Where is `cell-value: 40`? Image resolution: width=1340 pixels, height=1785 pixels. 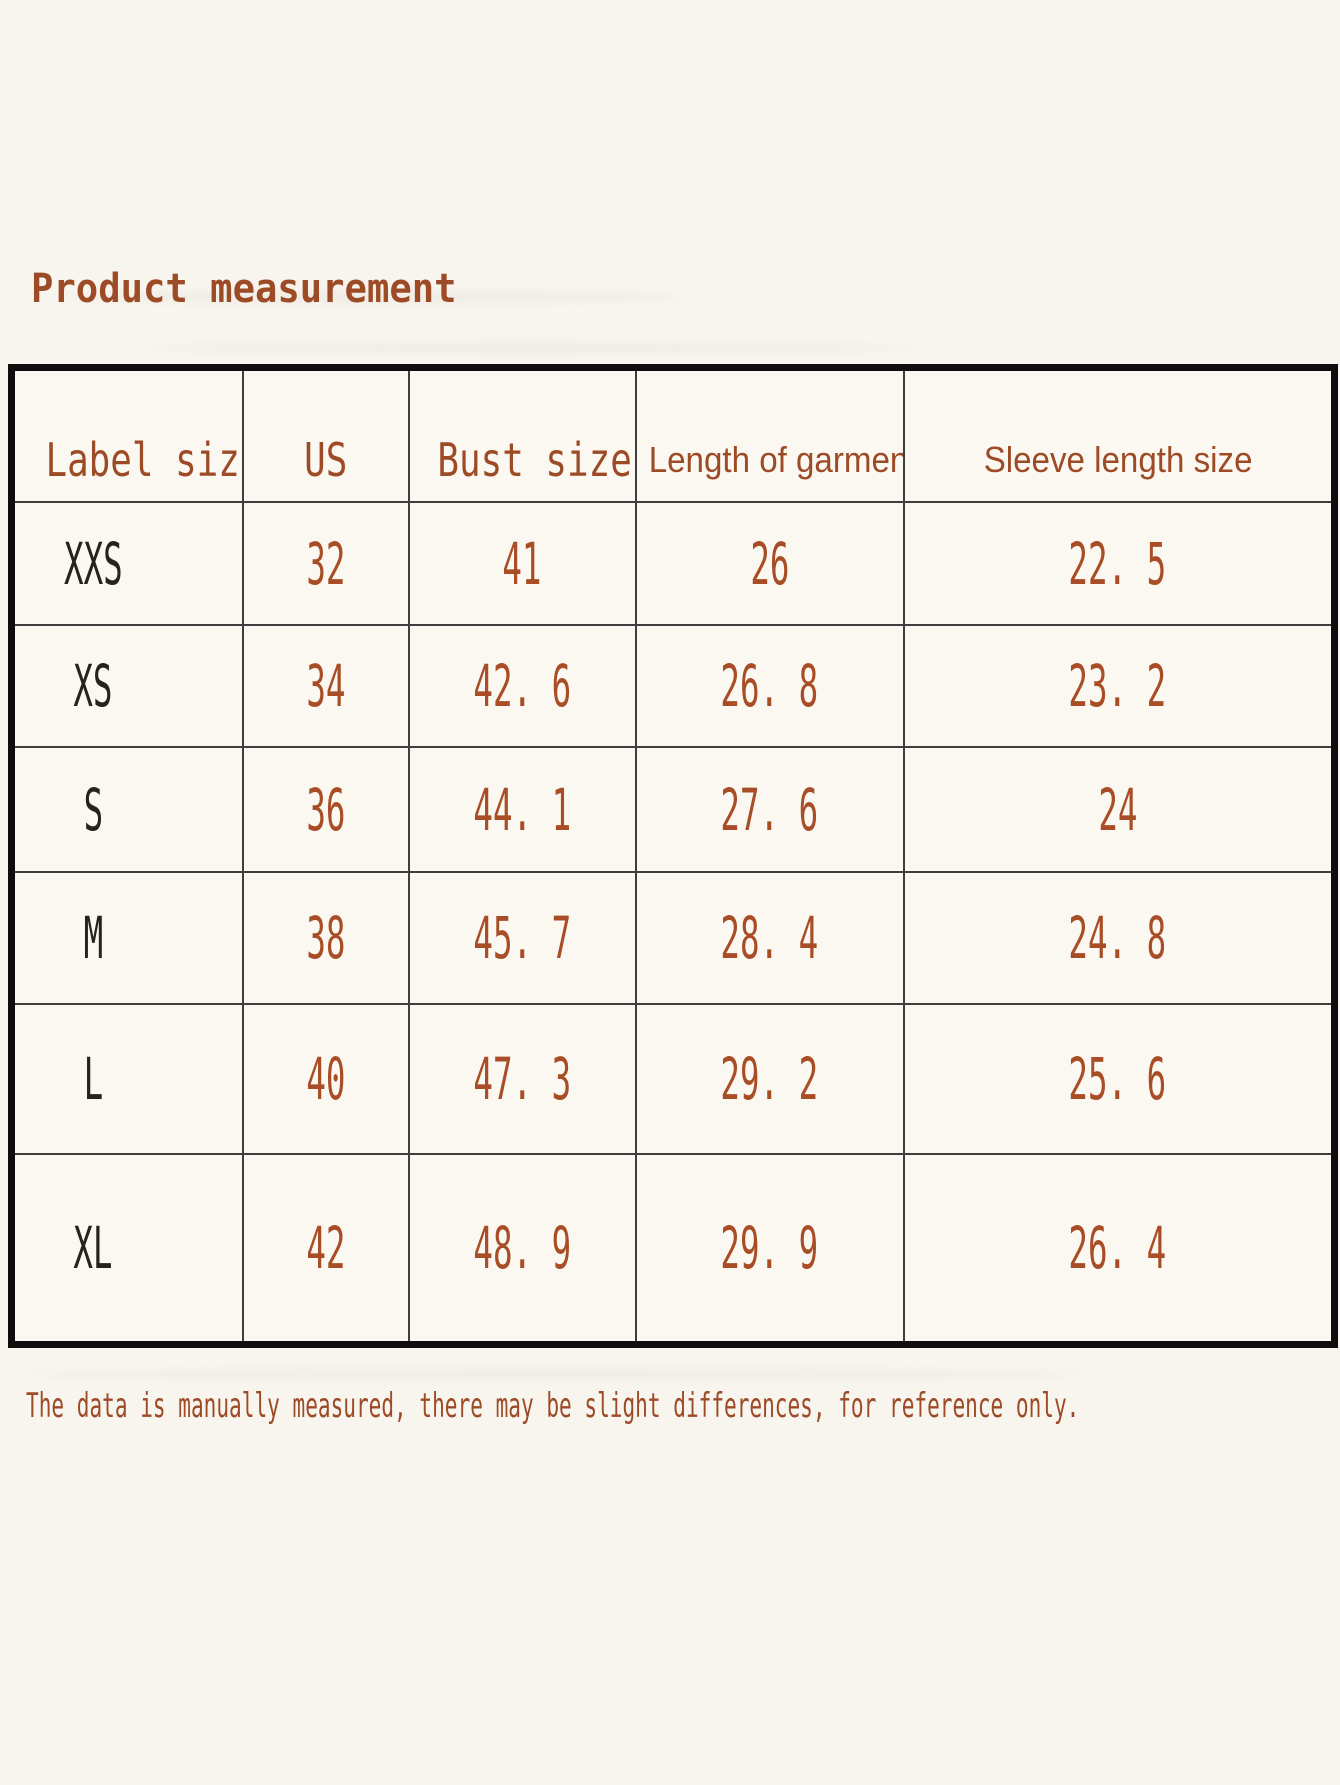 cell-value: 40 is located at coordinates (325, 1079).